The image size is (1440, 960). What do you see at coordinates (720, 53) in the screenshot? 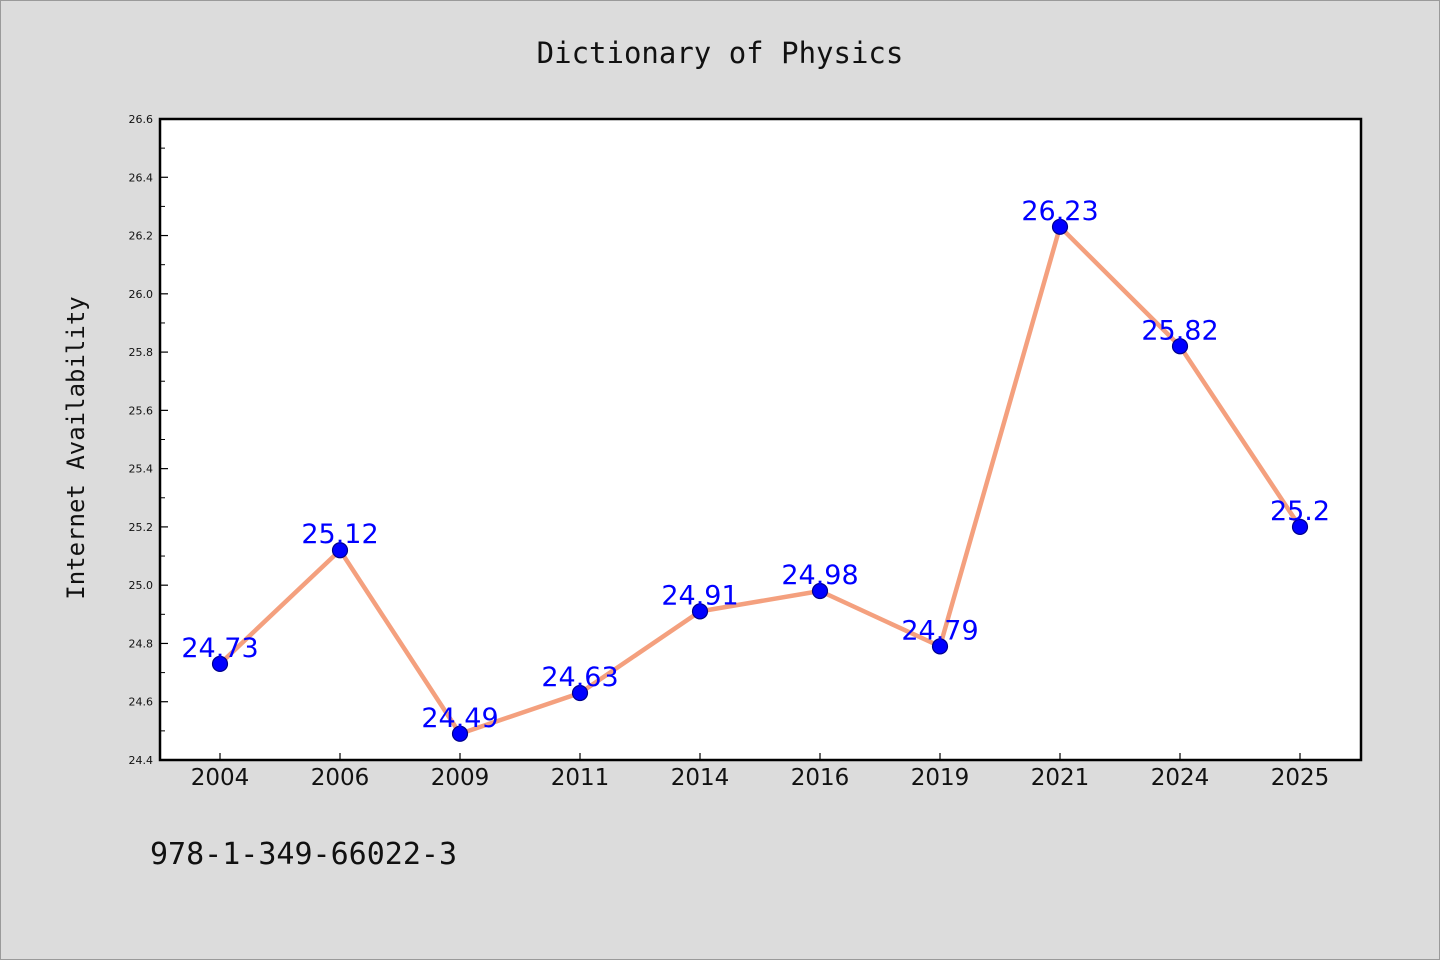
I see `chart-title: Dictionary of Physics` at bounding box center [720, 53].